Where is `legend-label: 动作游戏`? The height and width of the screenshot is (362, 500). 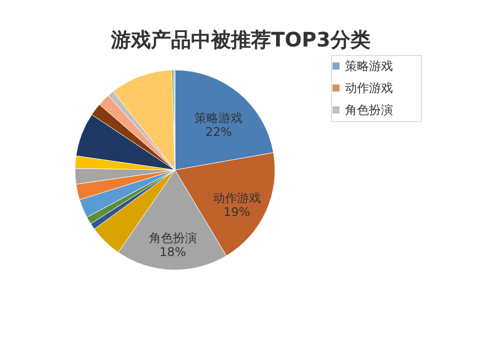
legend-label: 动作游戏 is located at coordinates (369, 88).